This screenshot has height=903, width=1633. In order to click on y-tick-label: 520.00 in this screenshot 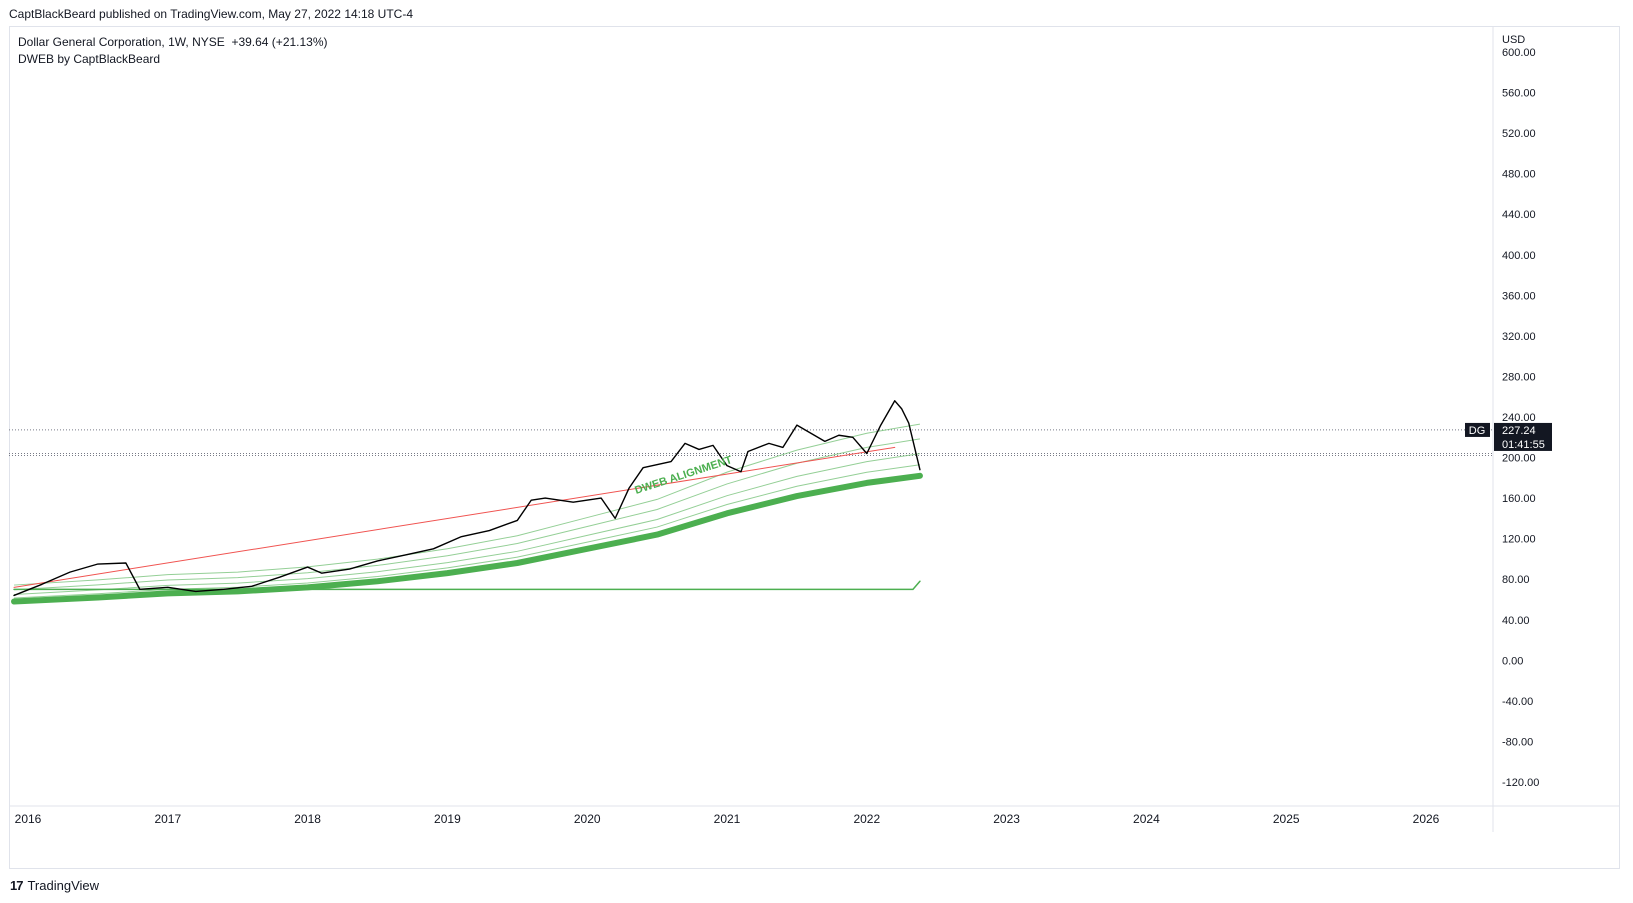, I will do `click(1519, 134)`.